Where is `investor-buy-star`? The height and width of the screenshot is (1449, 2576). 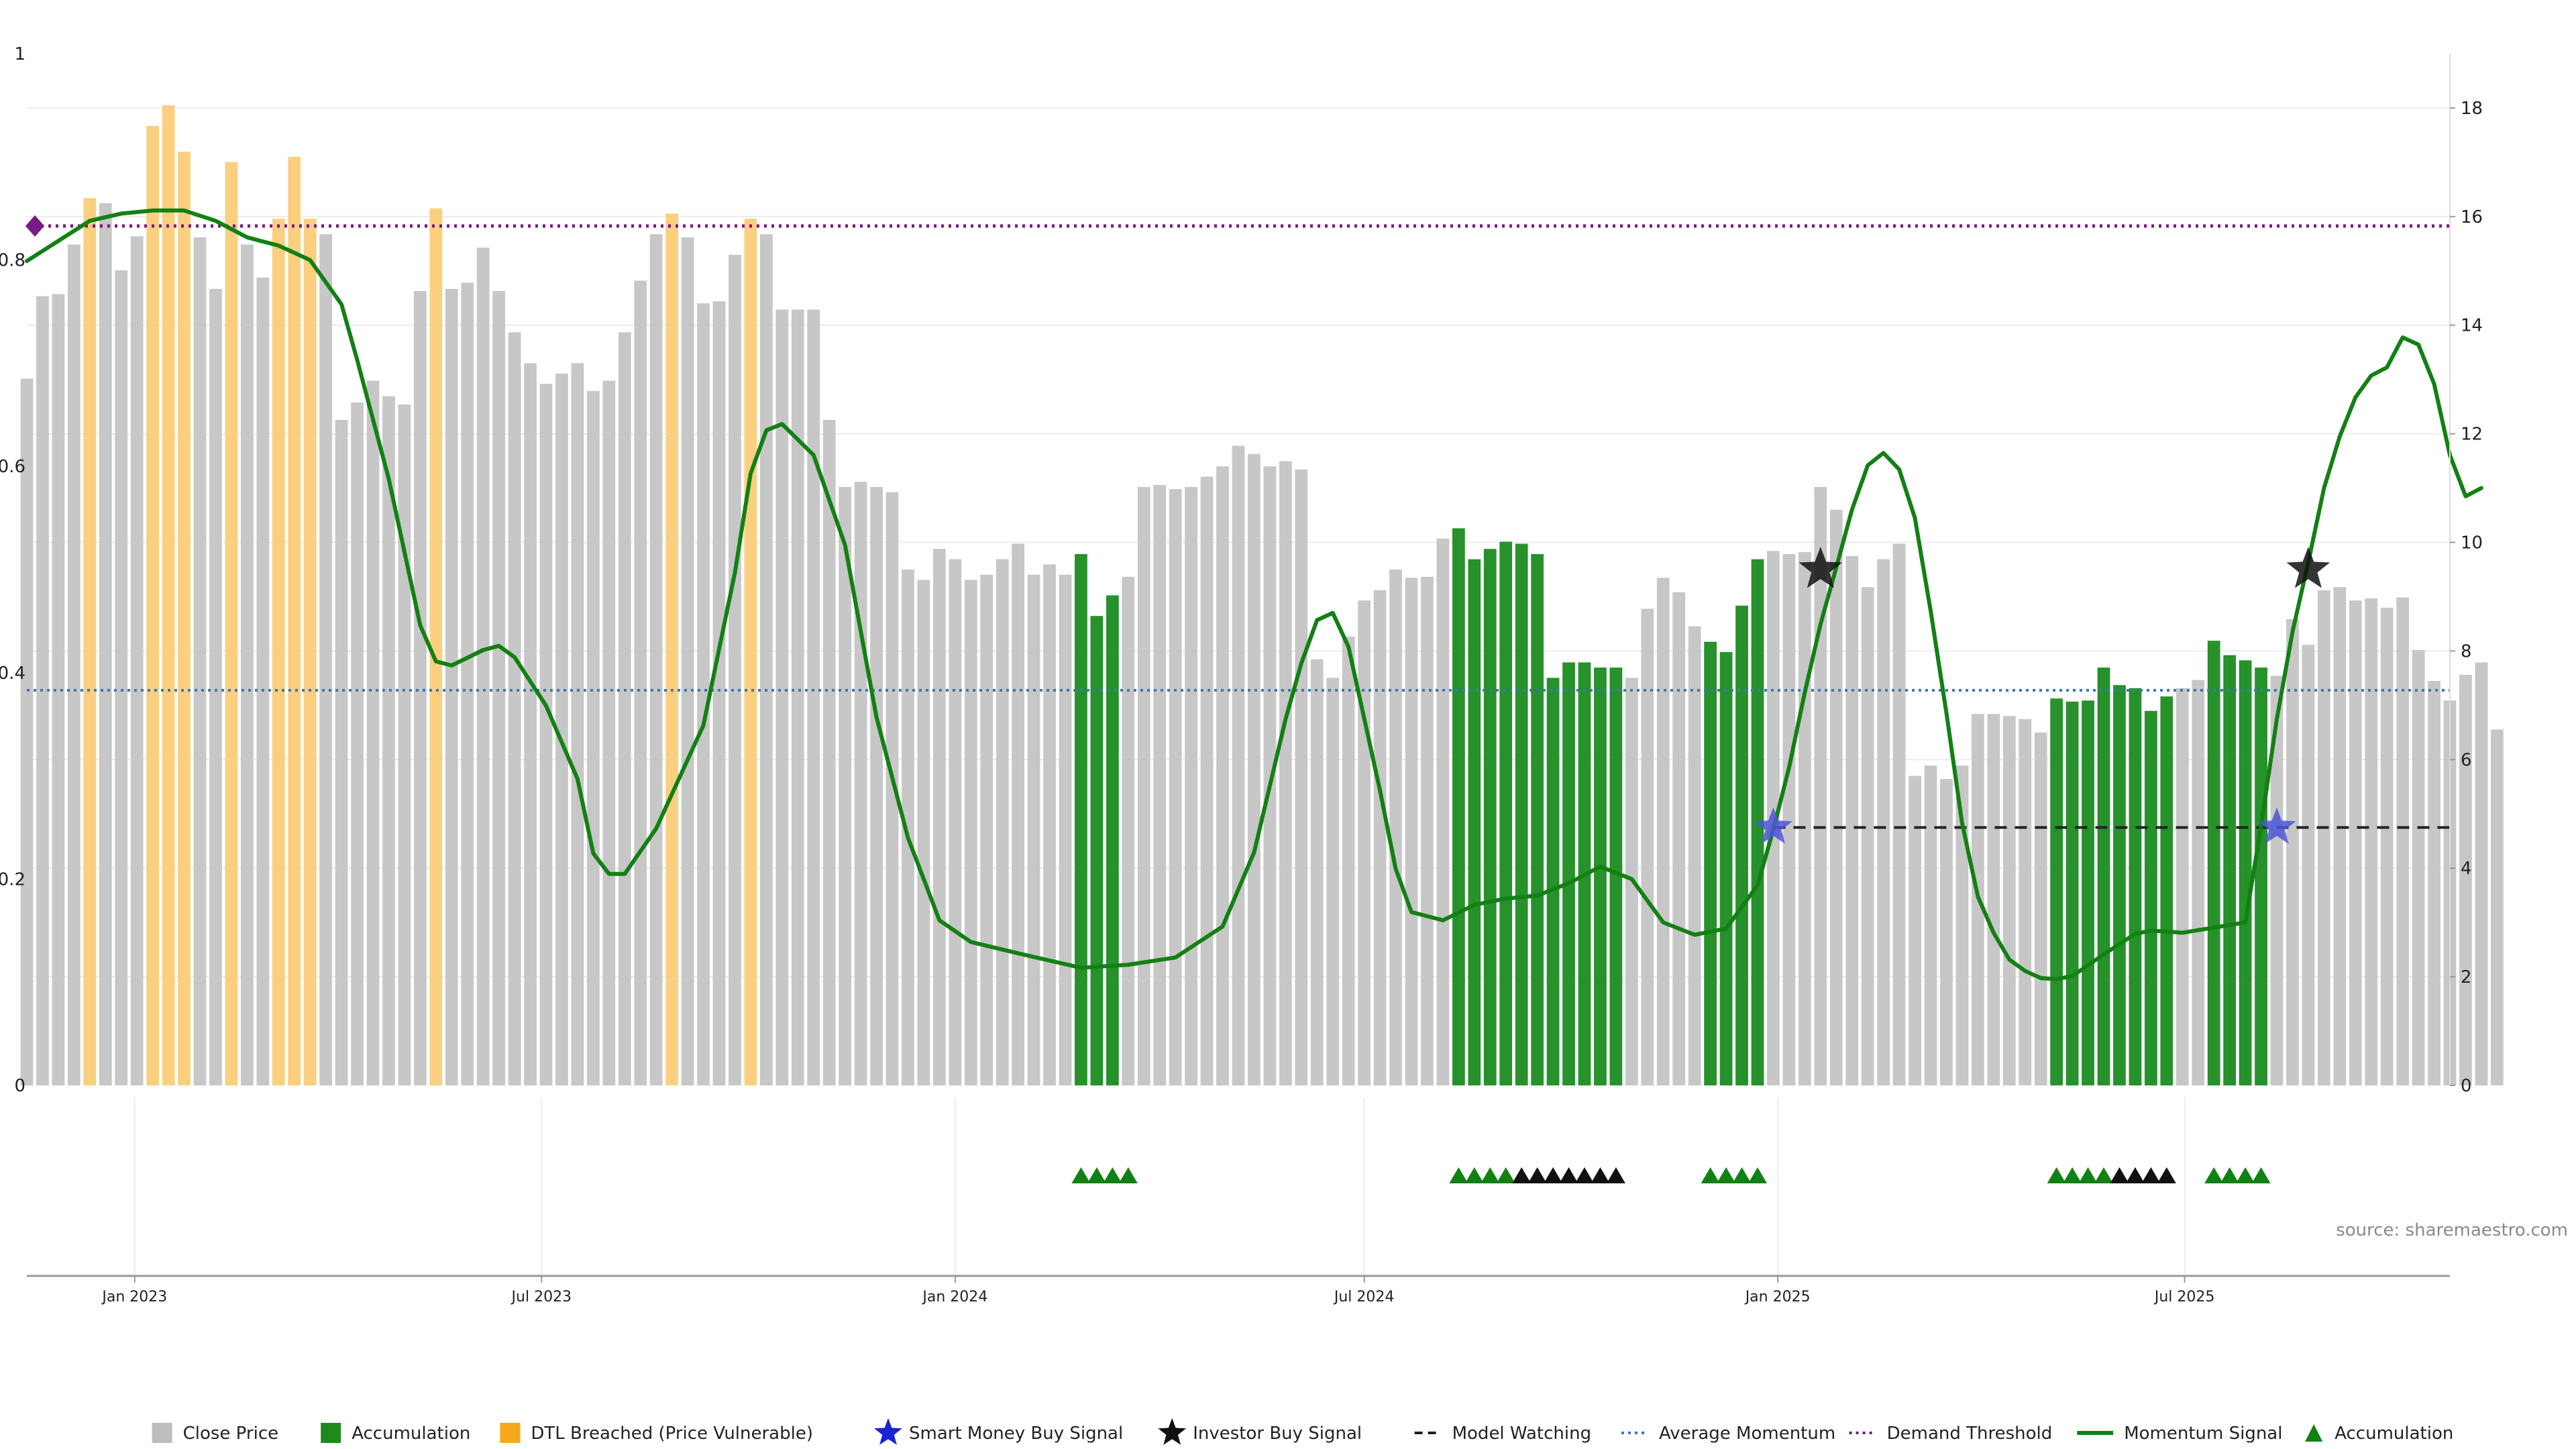
investor-buy-star is located at coordinates (1821, 567).